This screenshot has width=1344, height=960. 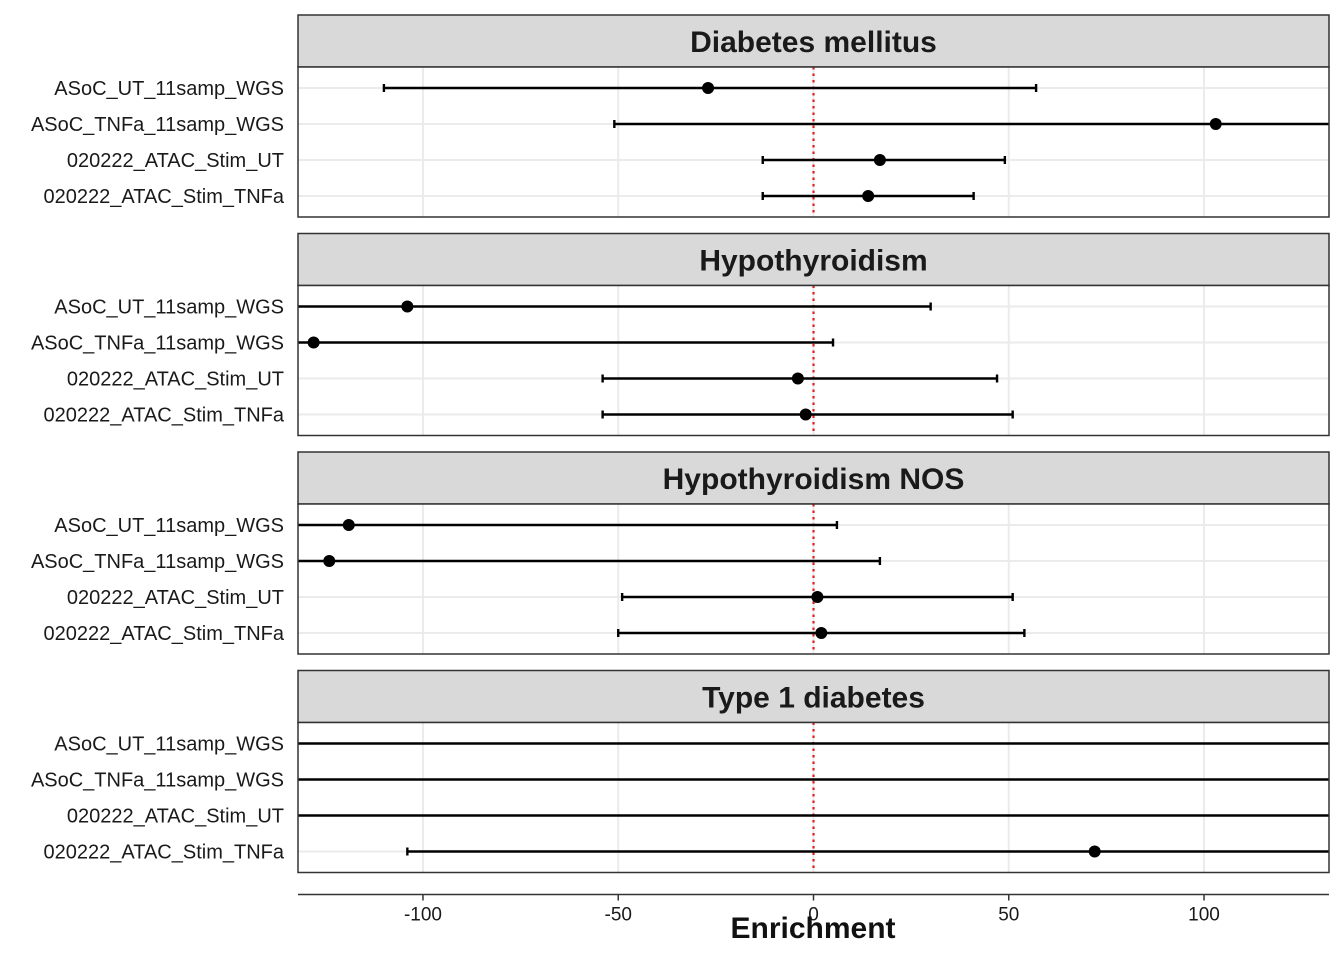 I want to click on facet-title: Hypothyroidism, so click(x=813, y=261).